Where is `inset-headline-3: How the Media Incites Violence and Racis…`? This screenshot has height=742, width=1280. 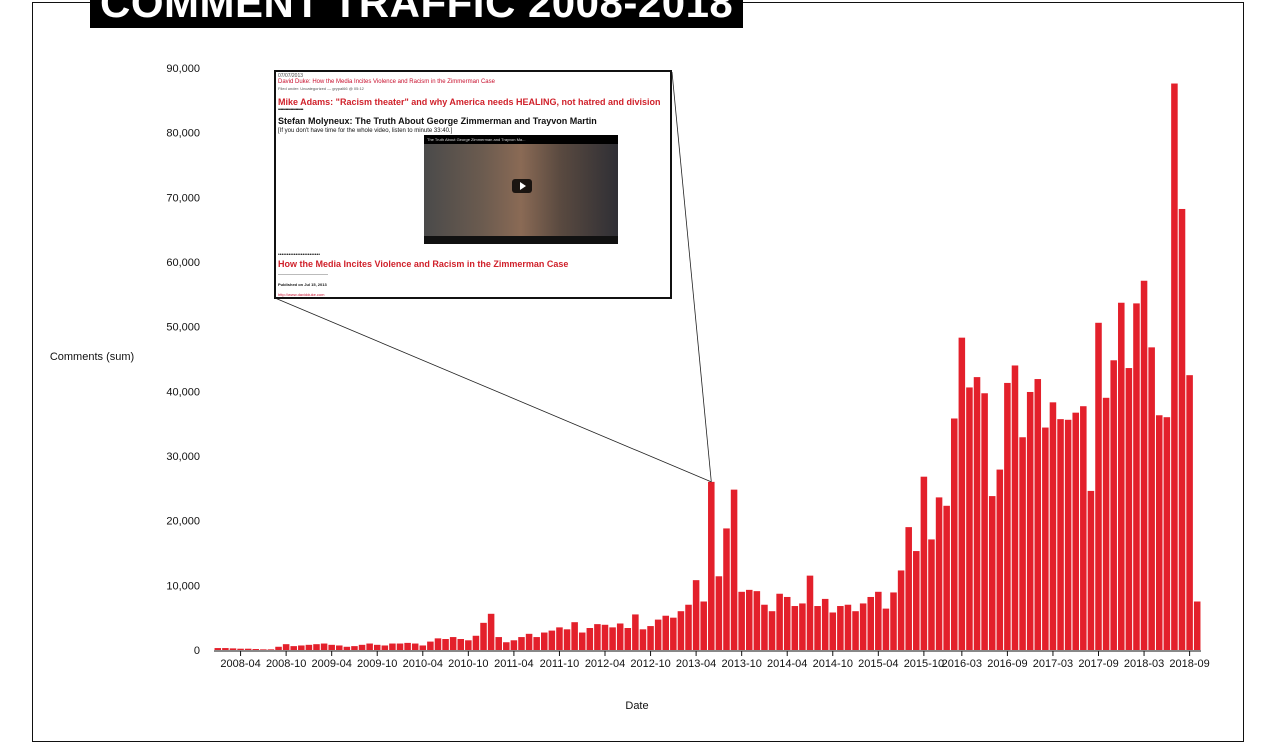
inset-headline-3: How the Media Incites Violence and Racis… is located at coordinates (423, 264).